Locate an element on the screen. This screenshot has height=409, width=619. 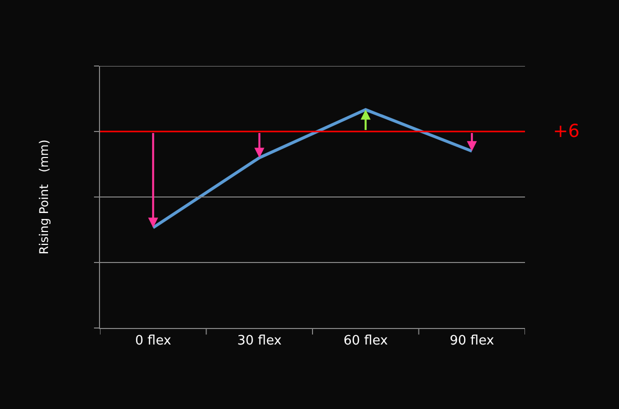
x-tick-label: 60 flex is located at coordinates (365, 341).